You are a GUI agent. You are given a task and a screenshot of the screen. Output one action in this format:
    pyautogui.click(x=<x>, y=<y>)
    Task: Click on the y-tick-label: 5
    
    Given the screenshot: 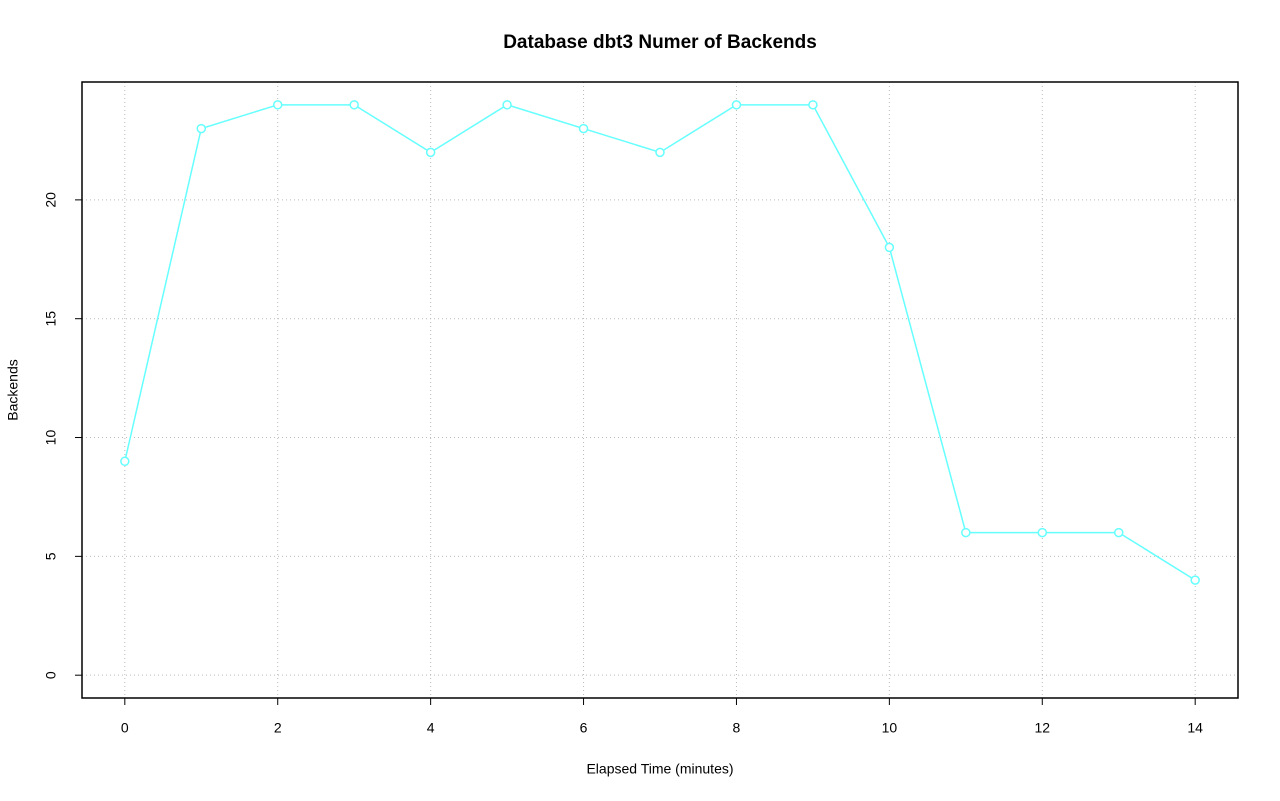 What is the action you would take?
    pyautogui.click(x=51, y=556)
    